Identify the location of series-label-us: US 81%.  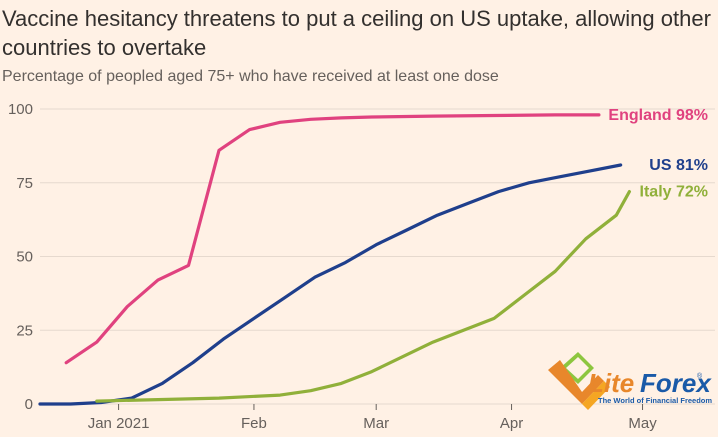
(678, 165).